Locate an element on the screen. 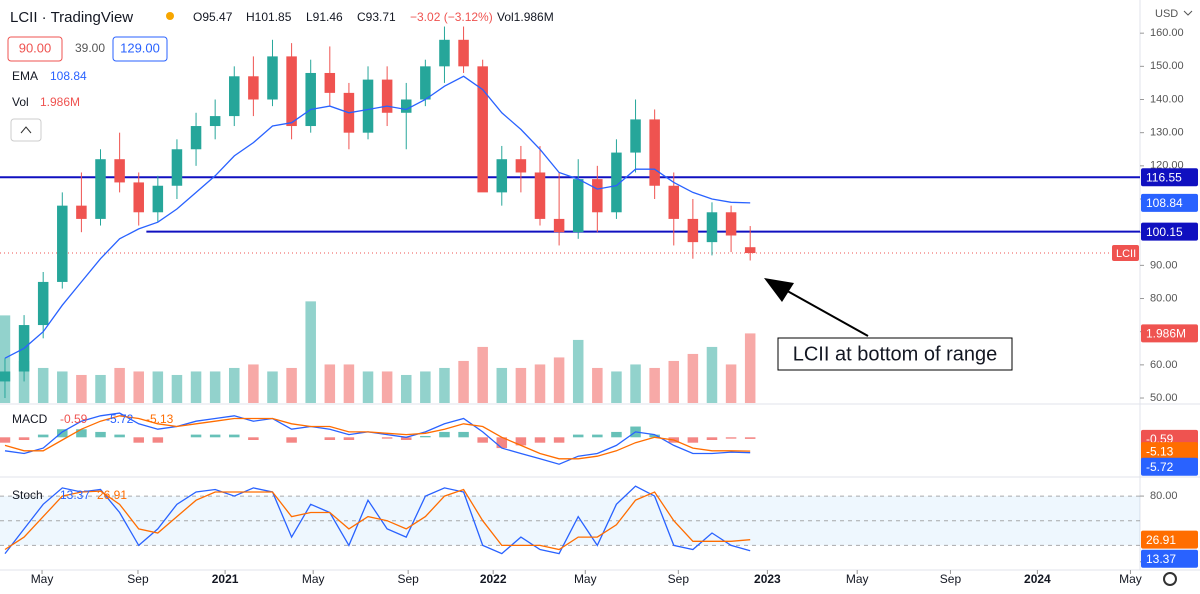 This screenshot has width=1200, height=594. currency-dropdown is located at coordinates (1188, 13).